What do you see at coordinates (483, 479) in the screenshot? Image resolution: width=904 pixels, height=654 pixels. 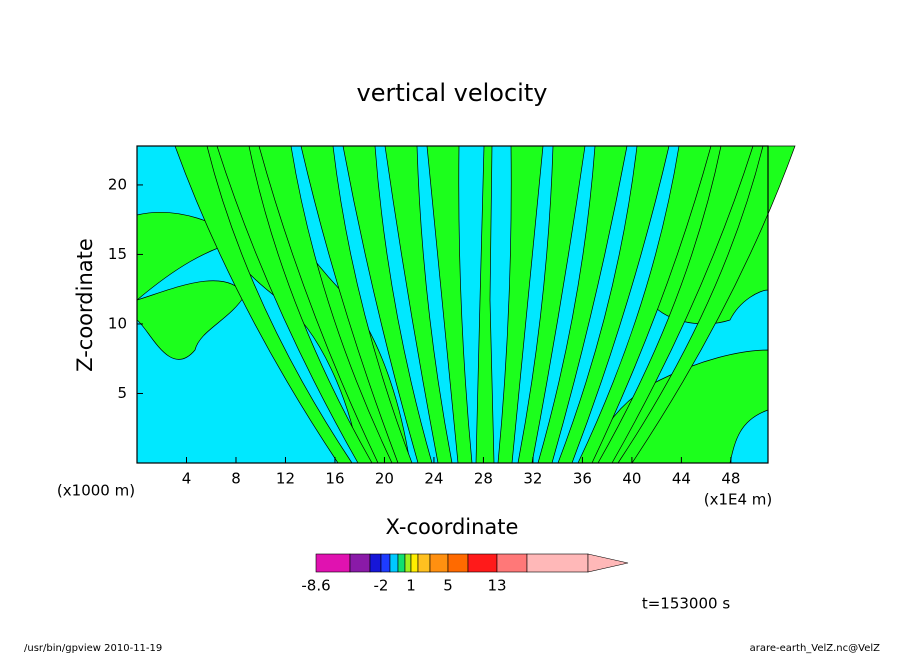 I see `x-tick-label: 28` at bounding box center [483, 479].